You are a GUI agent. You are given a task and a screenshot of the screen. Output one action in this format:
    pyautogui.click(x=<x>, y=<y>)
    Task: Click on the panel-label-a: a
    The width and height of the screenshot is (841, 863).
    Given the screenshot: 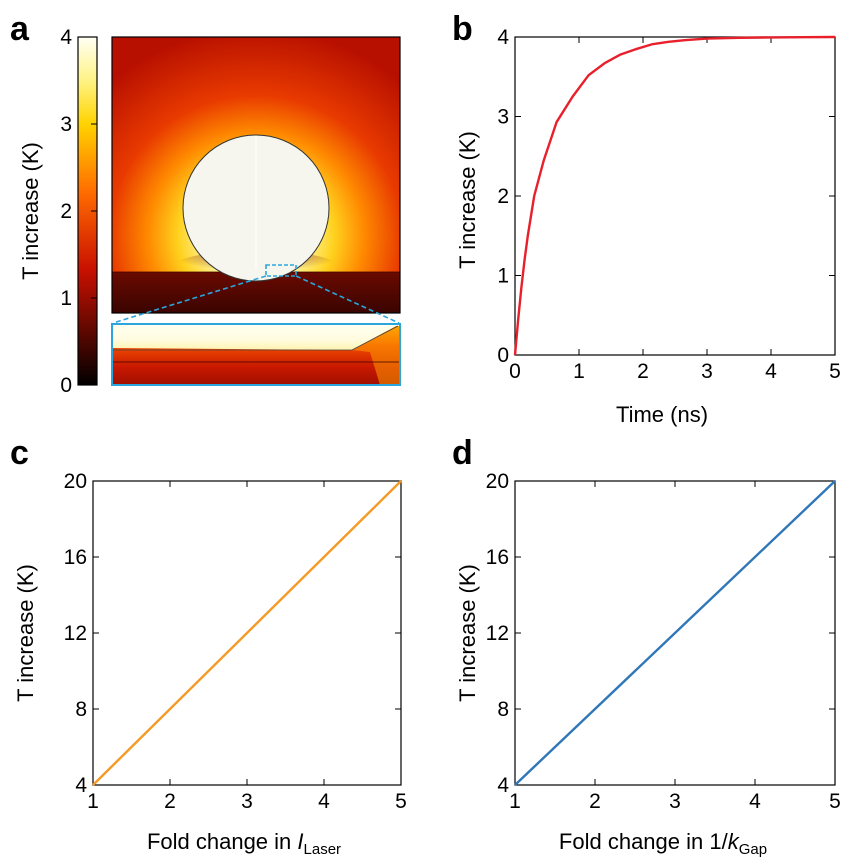 What is the action you would take?
    pyautogui.click(x=20, y=29)
    